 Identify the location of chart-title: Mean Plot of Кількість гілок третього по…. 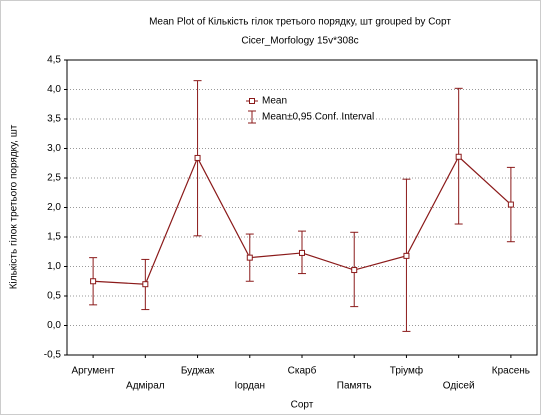
(300, 22).